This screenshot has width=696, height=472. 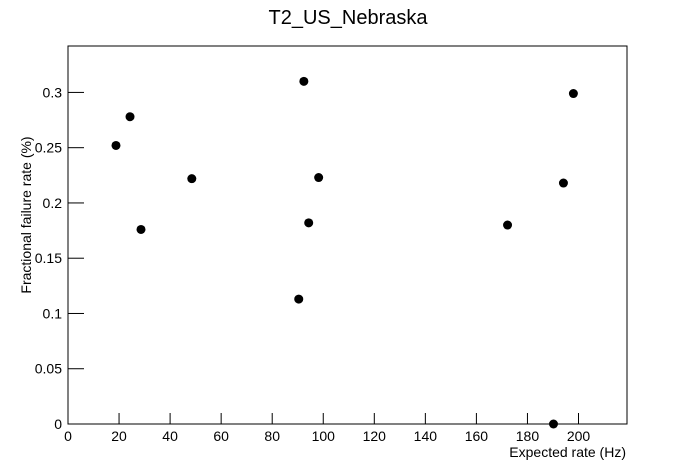 What do you see at coordinates (324, 436) in the screenshot?
I see `x-tick-label: 100` at bounding box center [324, 436].